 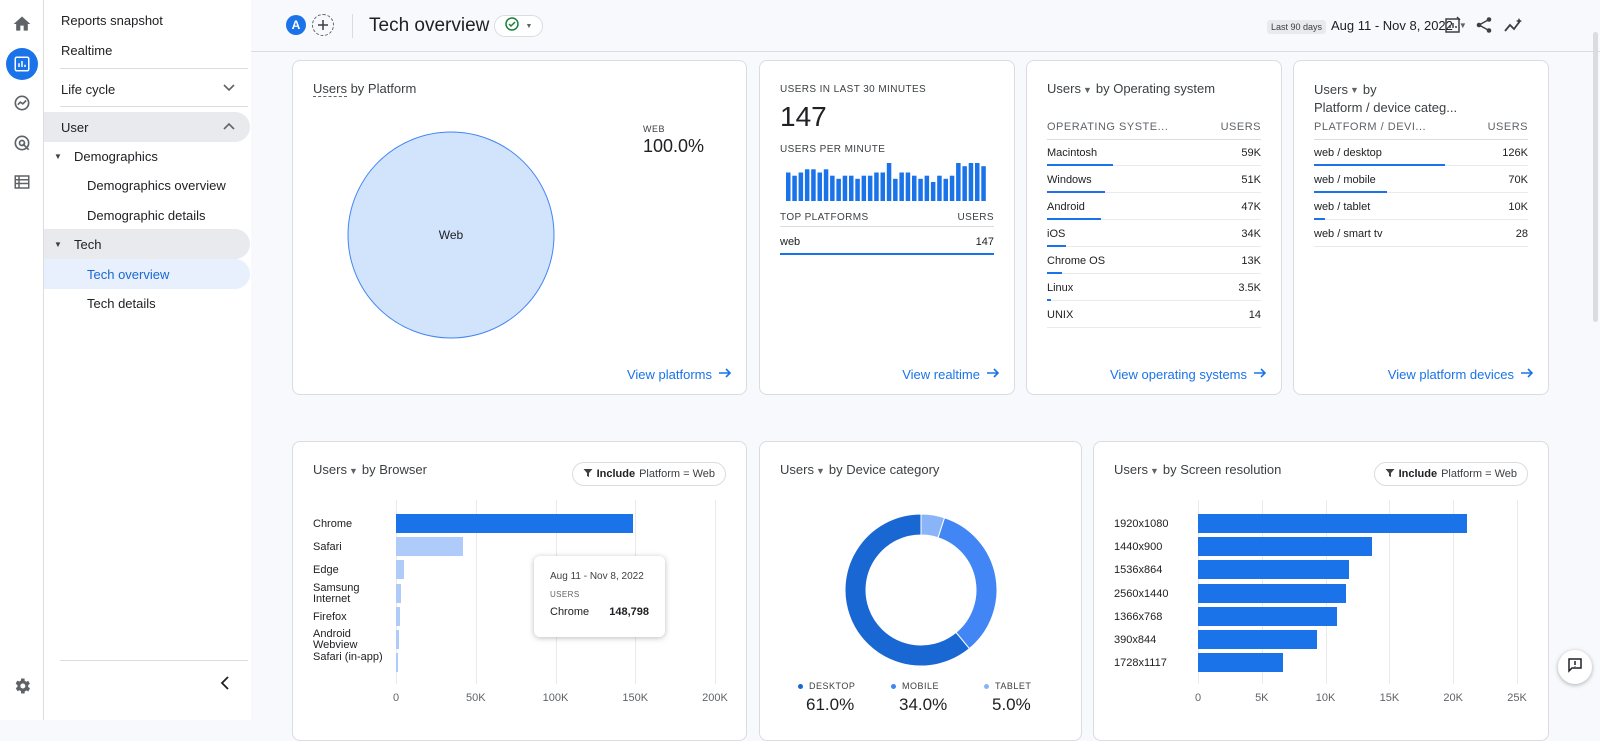 I want to click on report-status-dropdown: ▼, so click(x=518, y=26).